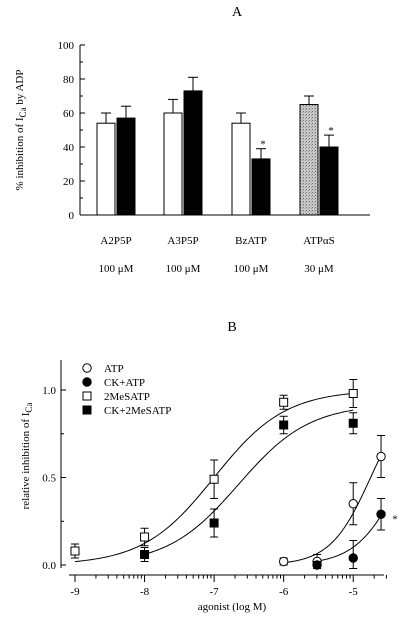 The width and height of the screenshot is (400, 626). Describe the element at coordinates (49, 479) in the screenshot. I see `panel-b-y-tick-label: 0.5` at that location.